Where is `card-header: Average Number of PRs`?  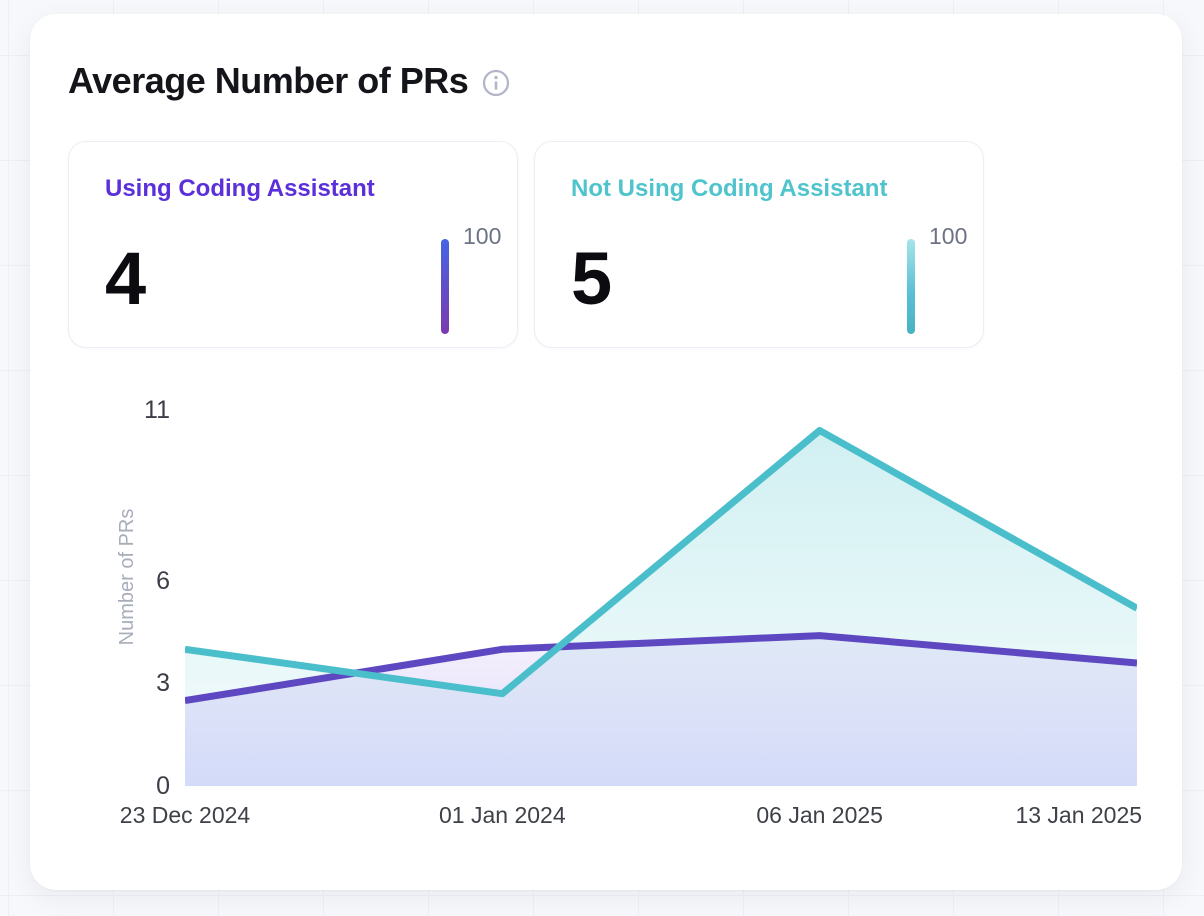
card-header: Average Number of PRs is located at coordinates (289, 81).